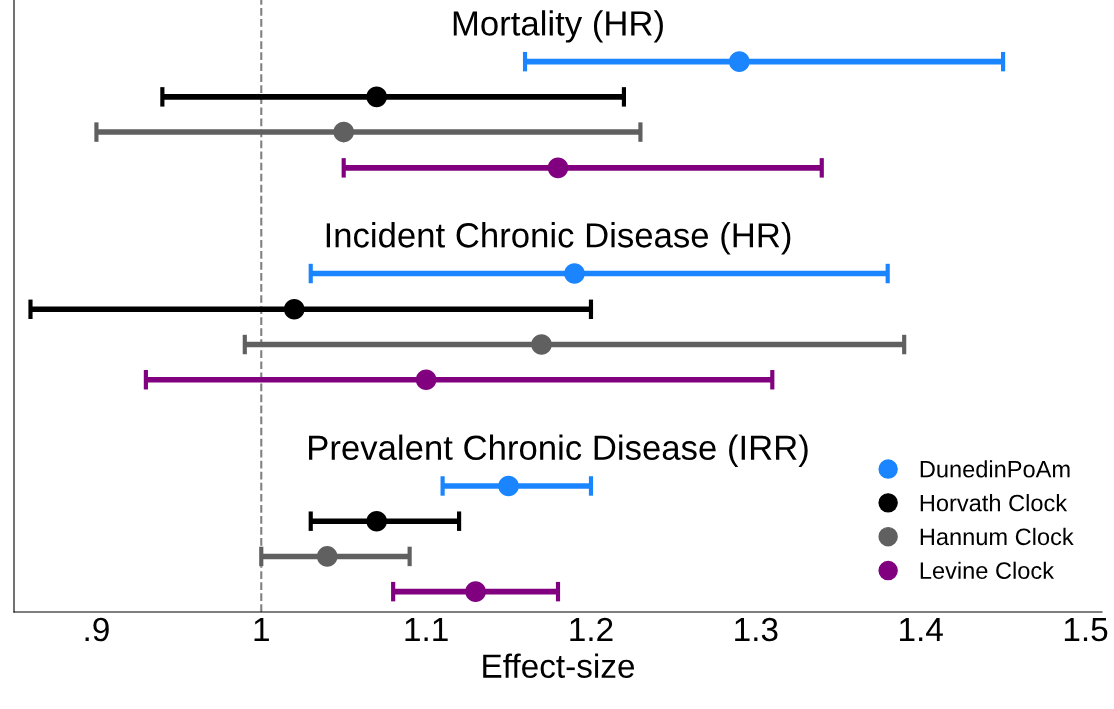  What do you see at coordinates (987, 570) in the screenshot?
I see `legend-label: Levine Clock` at bounding box center [987, 570].